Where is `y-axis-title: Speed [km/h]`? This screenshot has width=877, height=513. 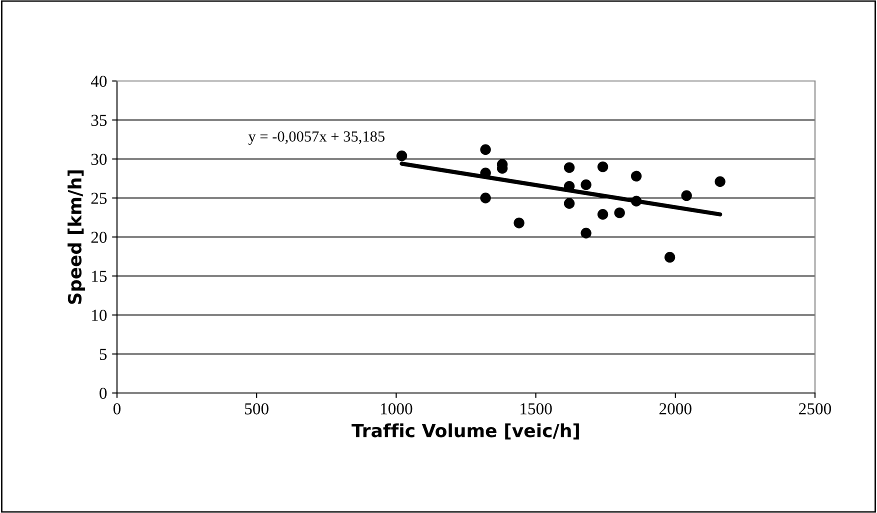
y-axis-title: Speed [km/h] is located at coordinates (77, 237).